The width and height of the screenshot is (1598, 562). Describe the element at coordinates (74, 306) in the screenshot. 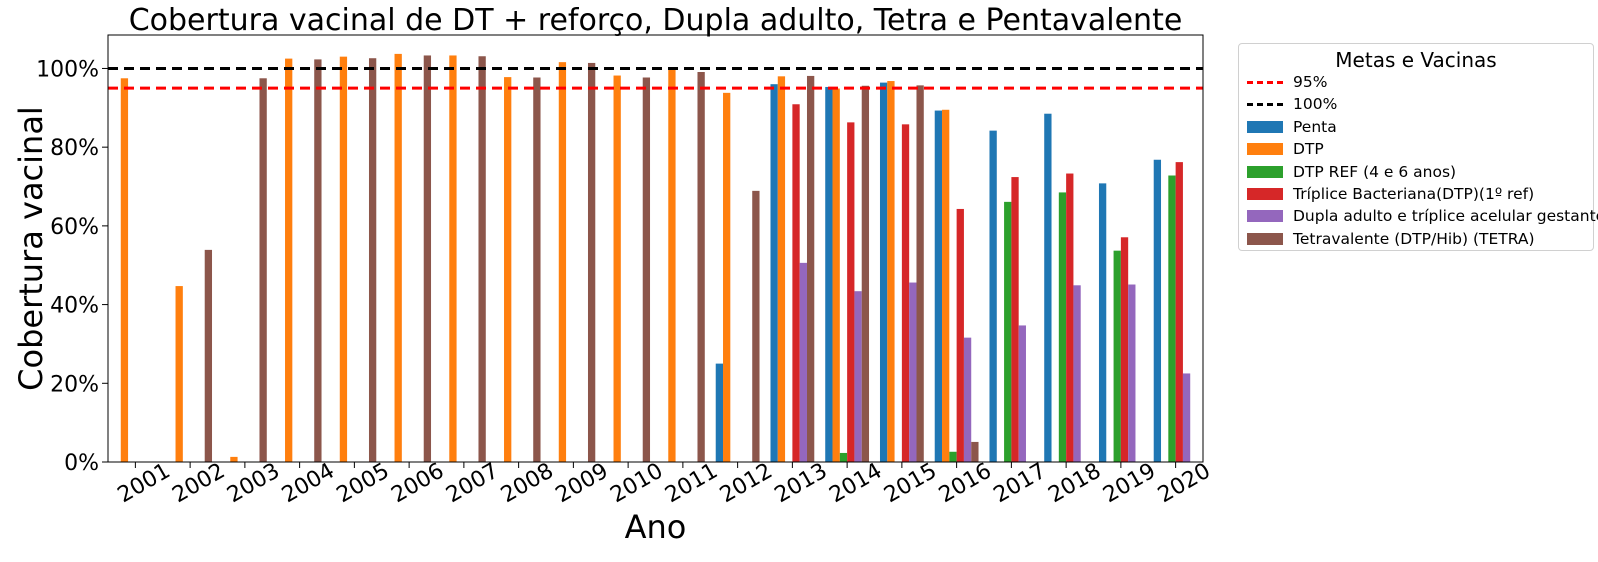

I see `y-tick-label: 40%` at that location.